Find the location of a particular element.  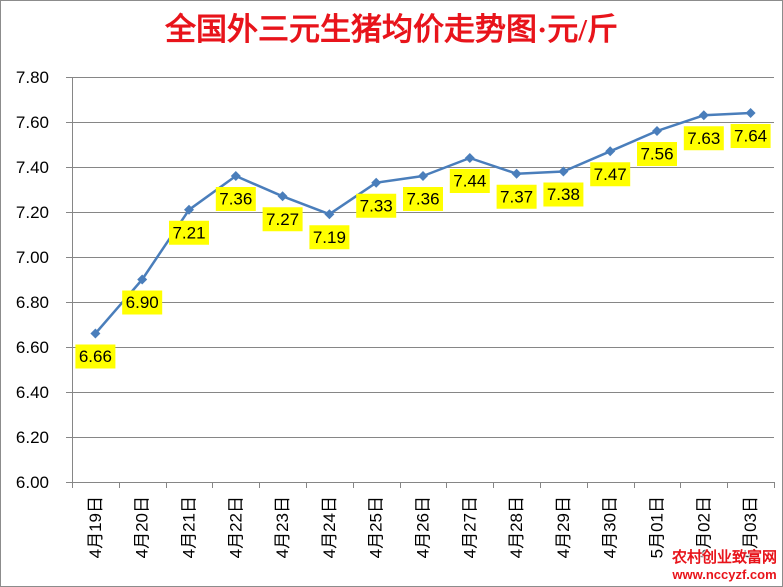

x-tick-label: 4月27日 is located at coordinates (469, 527).